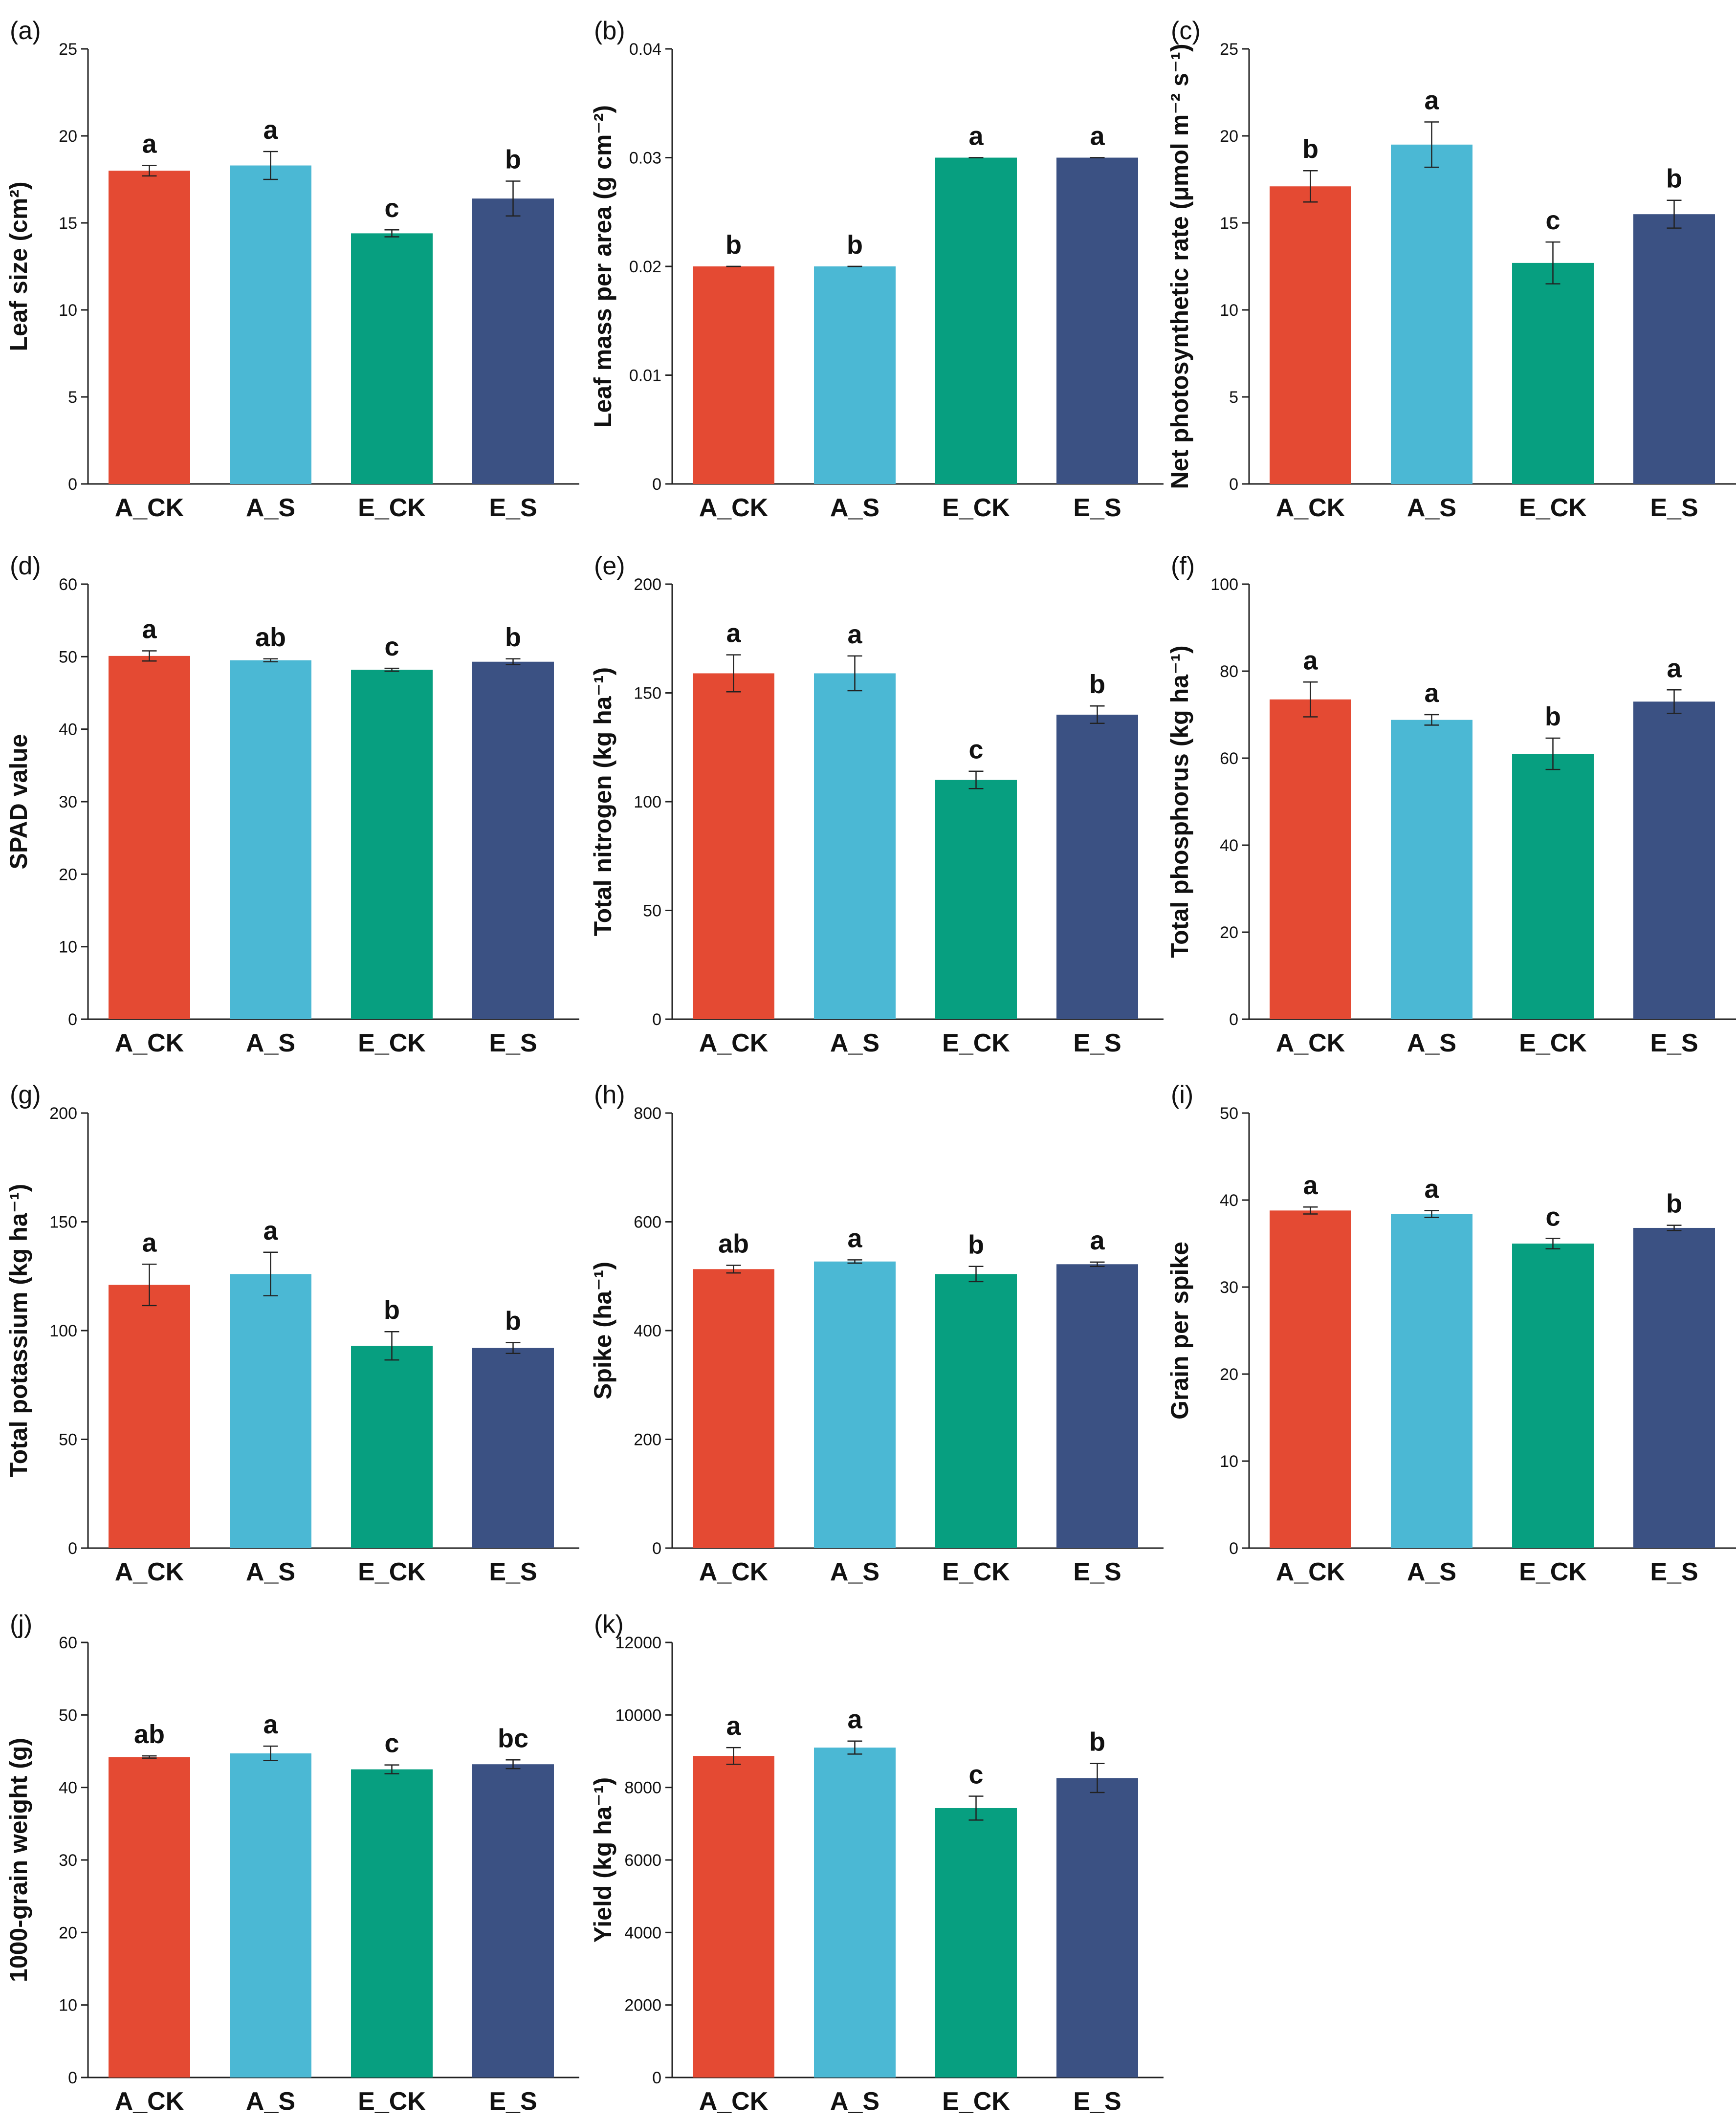  What do you see at coordinates (610, 1095) in the screenshot?
I see `panel-label: (h)` at bounding box center [610, 1095].